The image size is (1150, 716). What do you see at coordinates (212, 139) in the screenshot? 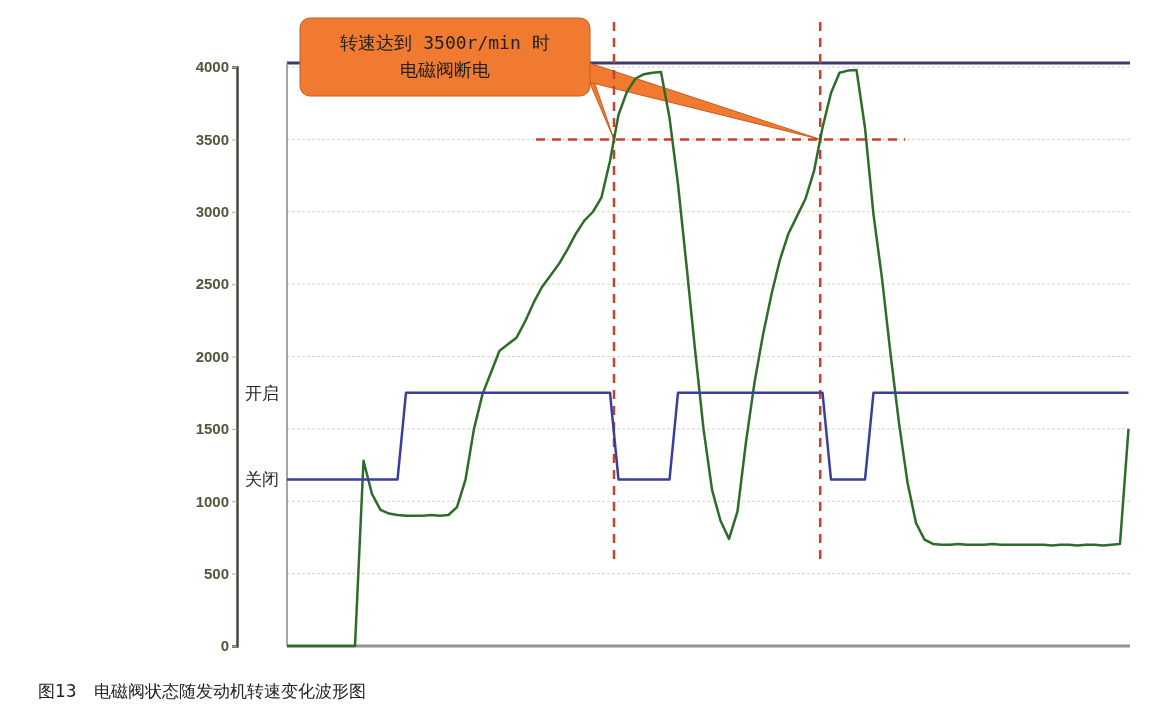
I see `y-tick-label: 3500` at bounding box center [212, 139].